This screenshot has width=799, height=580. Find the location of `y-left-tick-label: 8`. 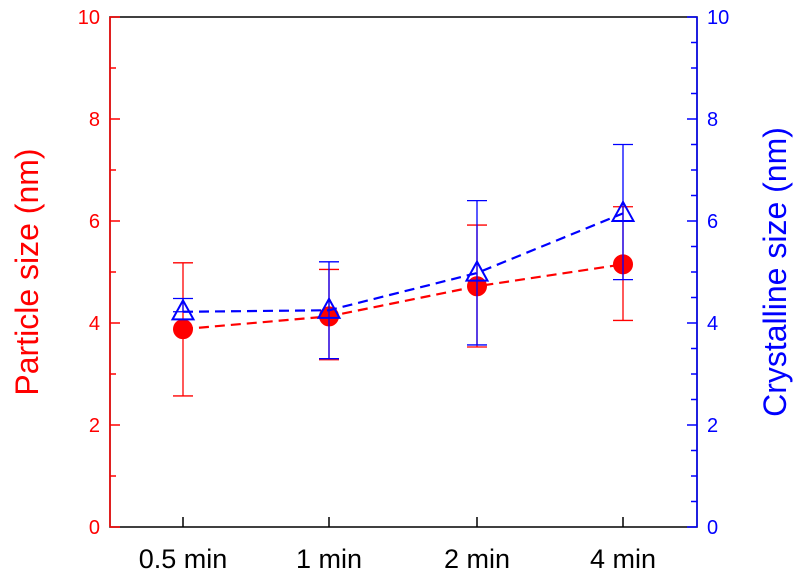

y-left-tick-label: 8 is located at coordinates (94, 120).